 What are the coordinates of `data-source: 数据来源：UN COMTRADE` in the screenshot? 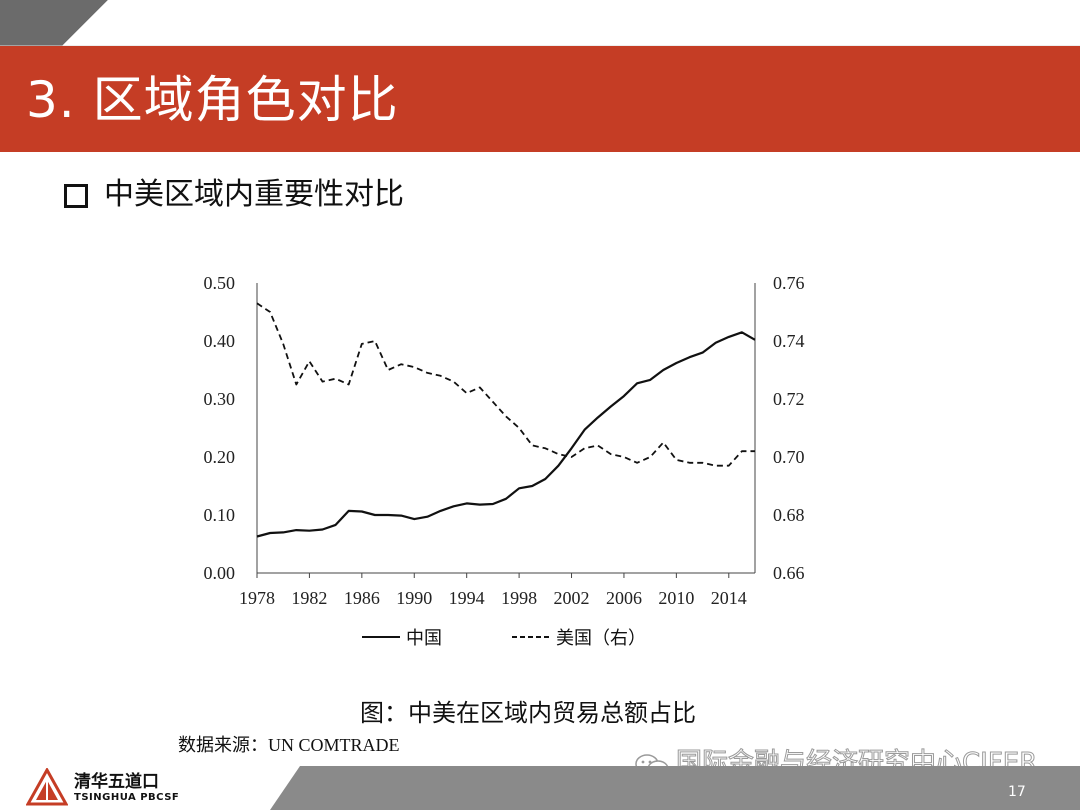 It's located at (289, 745).